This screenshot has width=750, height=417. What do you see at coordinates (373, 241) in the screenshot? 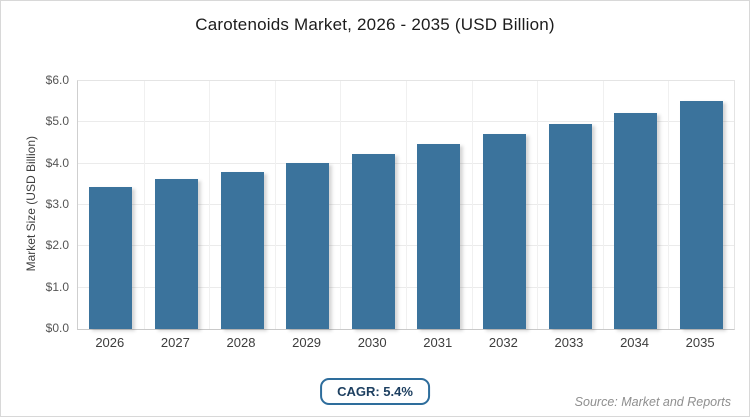
I see `bar-2030` at bounding box center [373, 241].